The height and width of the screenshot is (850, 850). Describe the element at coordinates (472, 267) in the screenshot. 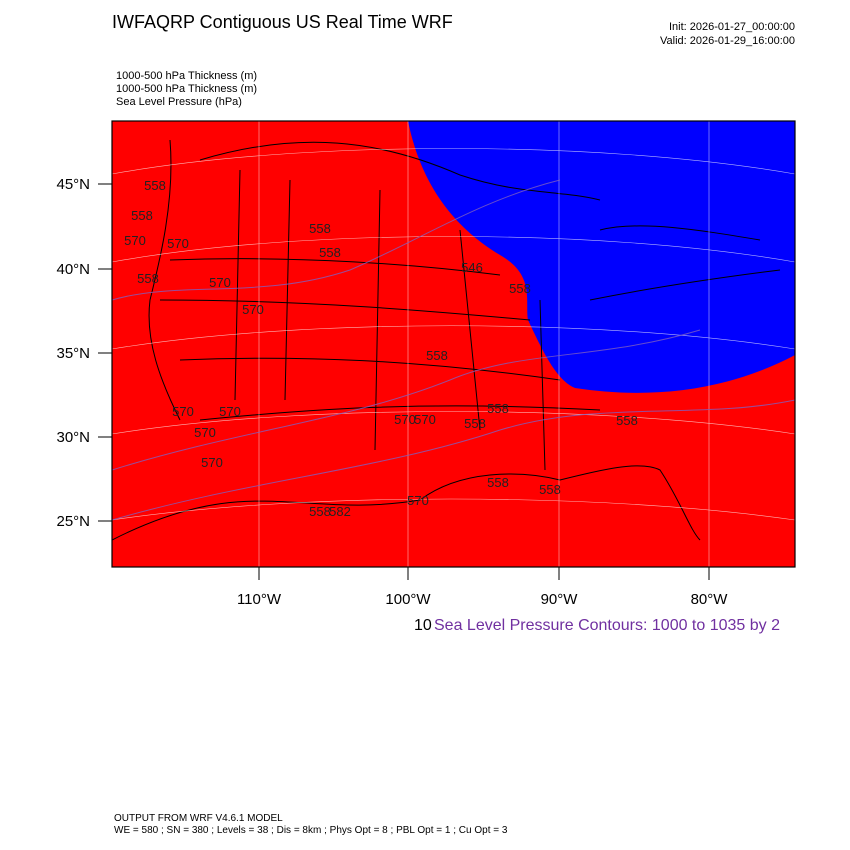

I see `contour-label: 546` at that location.